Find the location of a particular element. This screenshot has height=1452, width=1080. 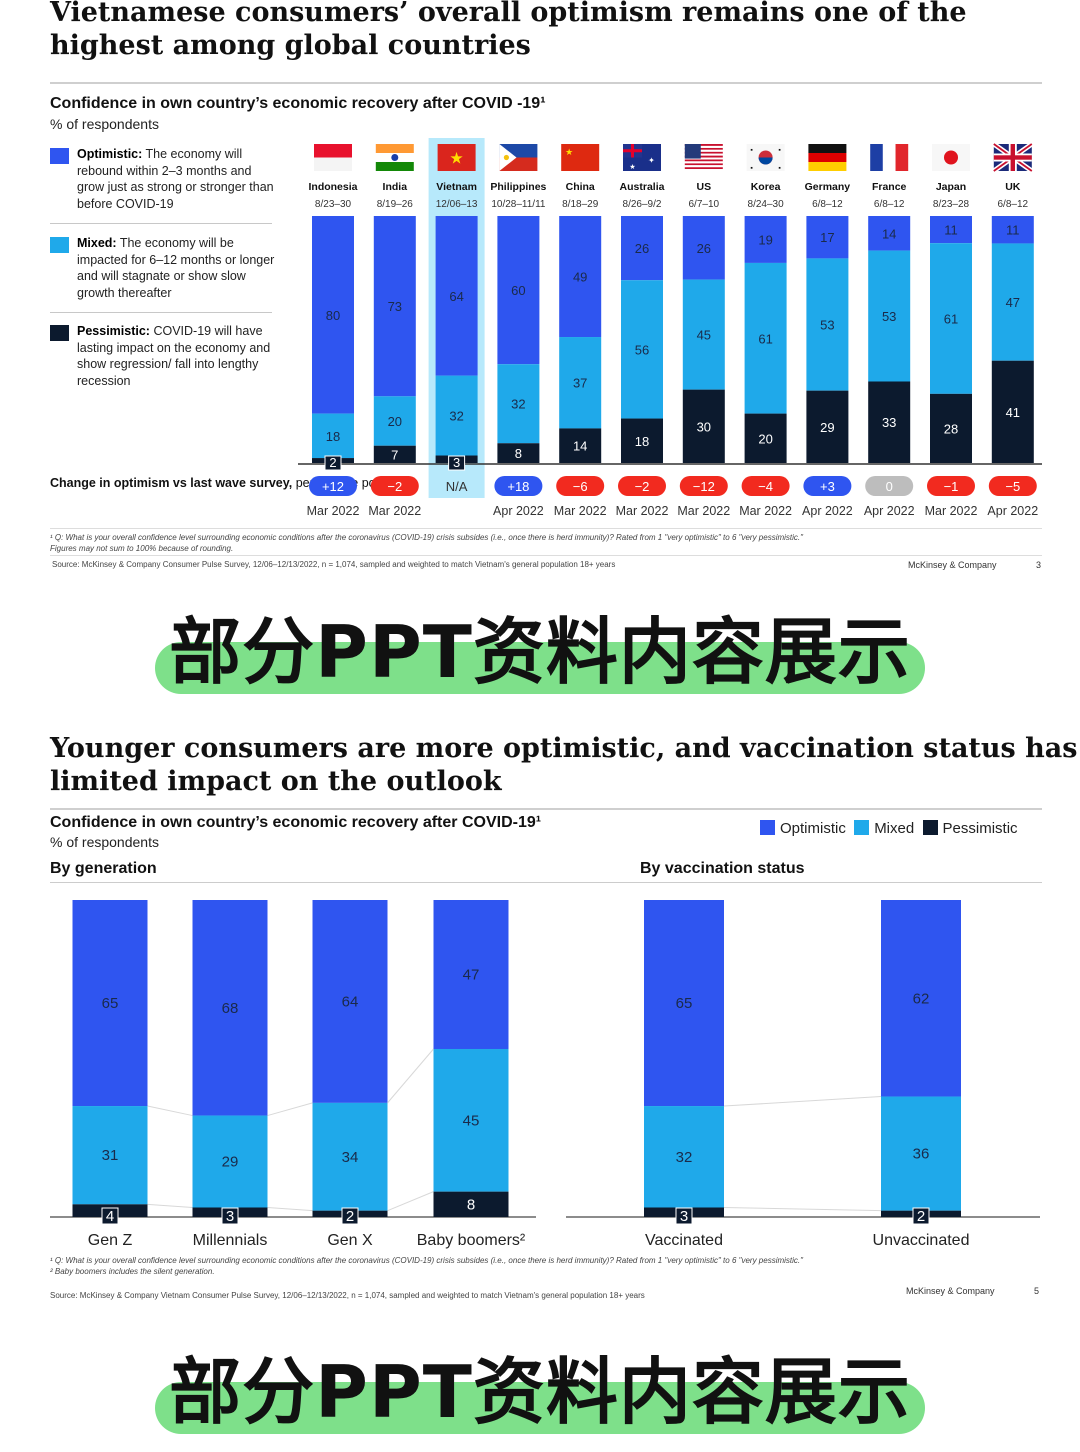

change-value: −12 is located at coordinates (704, 486).